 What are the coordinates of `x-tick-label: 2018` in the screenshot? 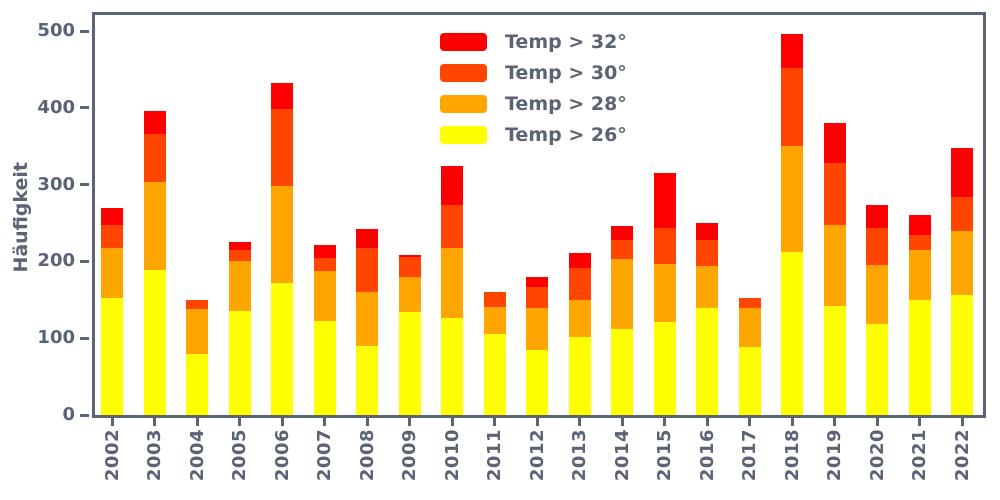 It's located at (792, 463).